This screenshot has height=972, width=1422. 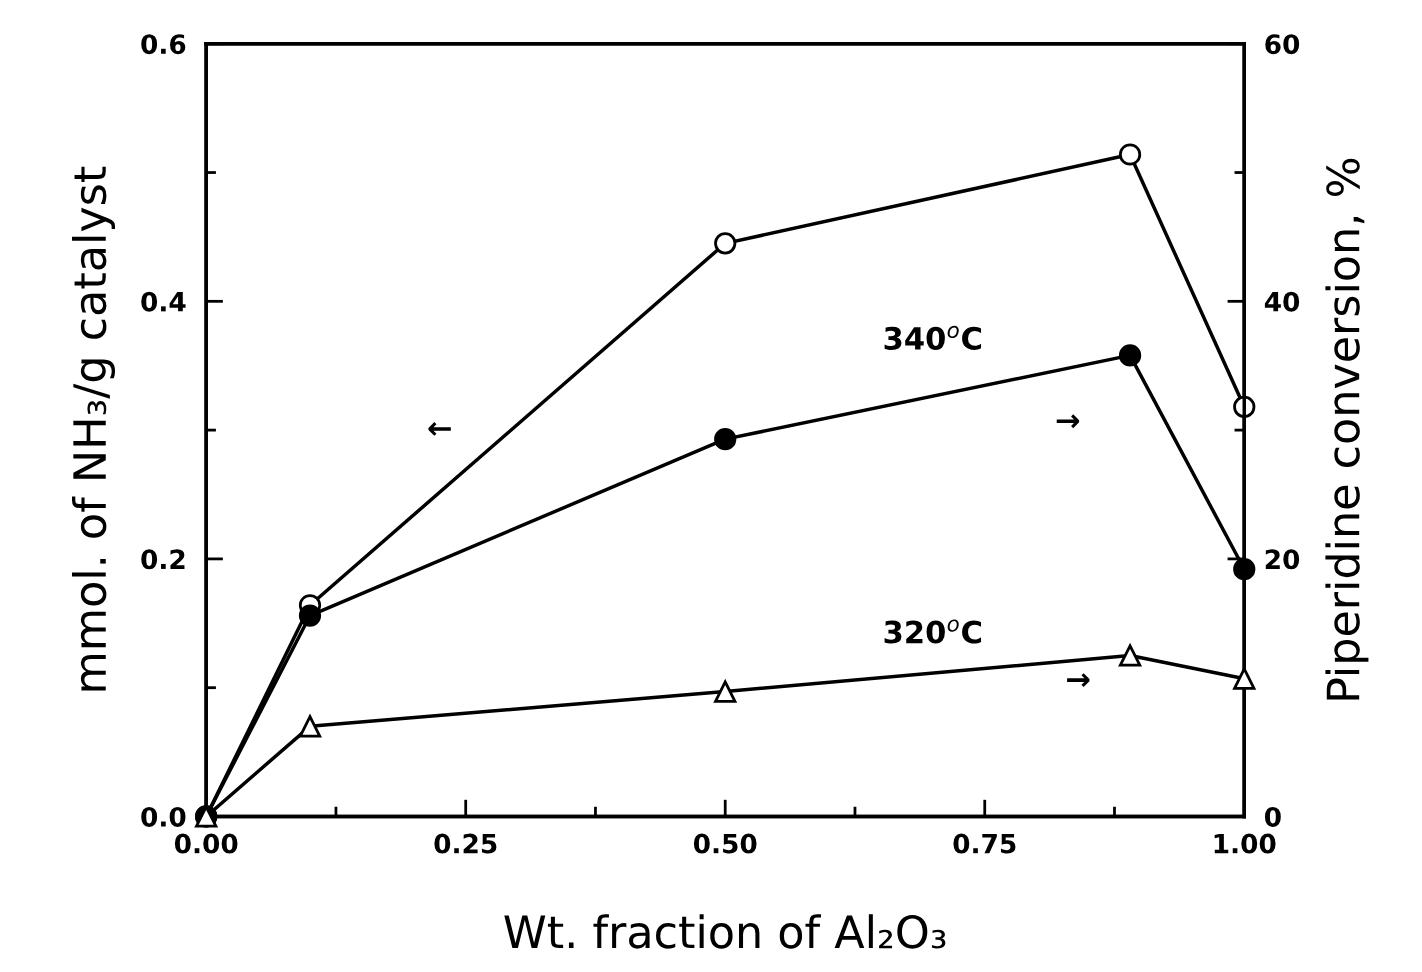 What do you see at coordinates (933, 631) in the screenshot?
I see `annotation: 320$^{o}$C` at bounding box center [933, 631].